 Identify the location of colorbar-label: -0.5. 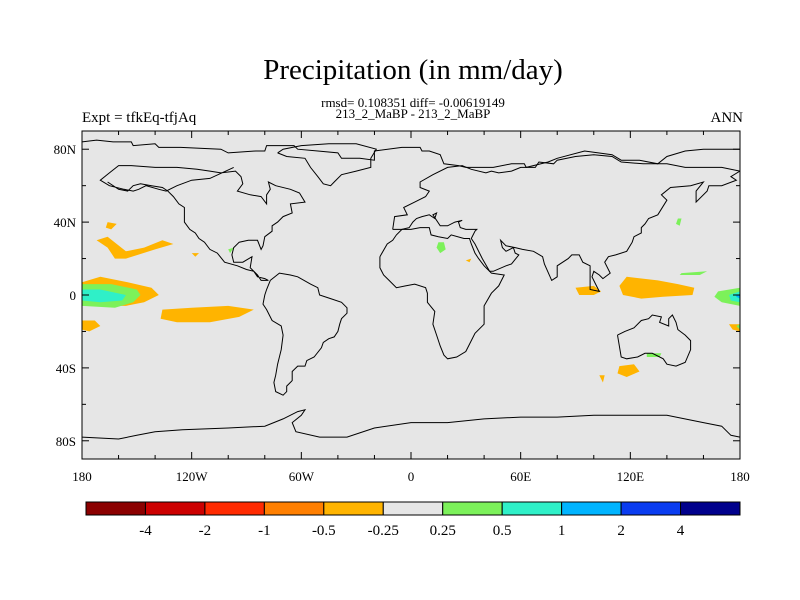
(324, 531).